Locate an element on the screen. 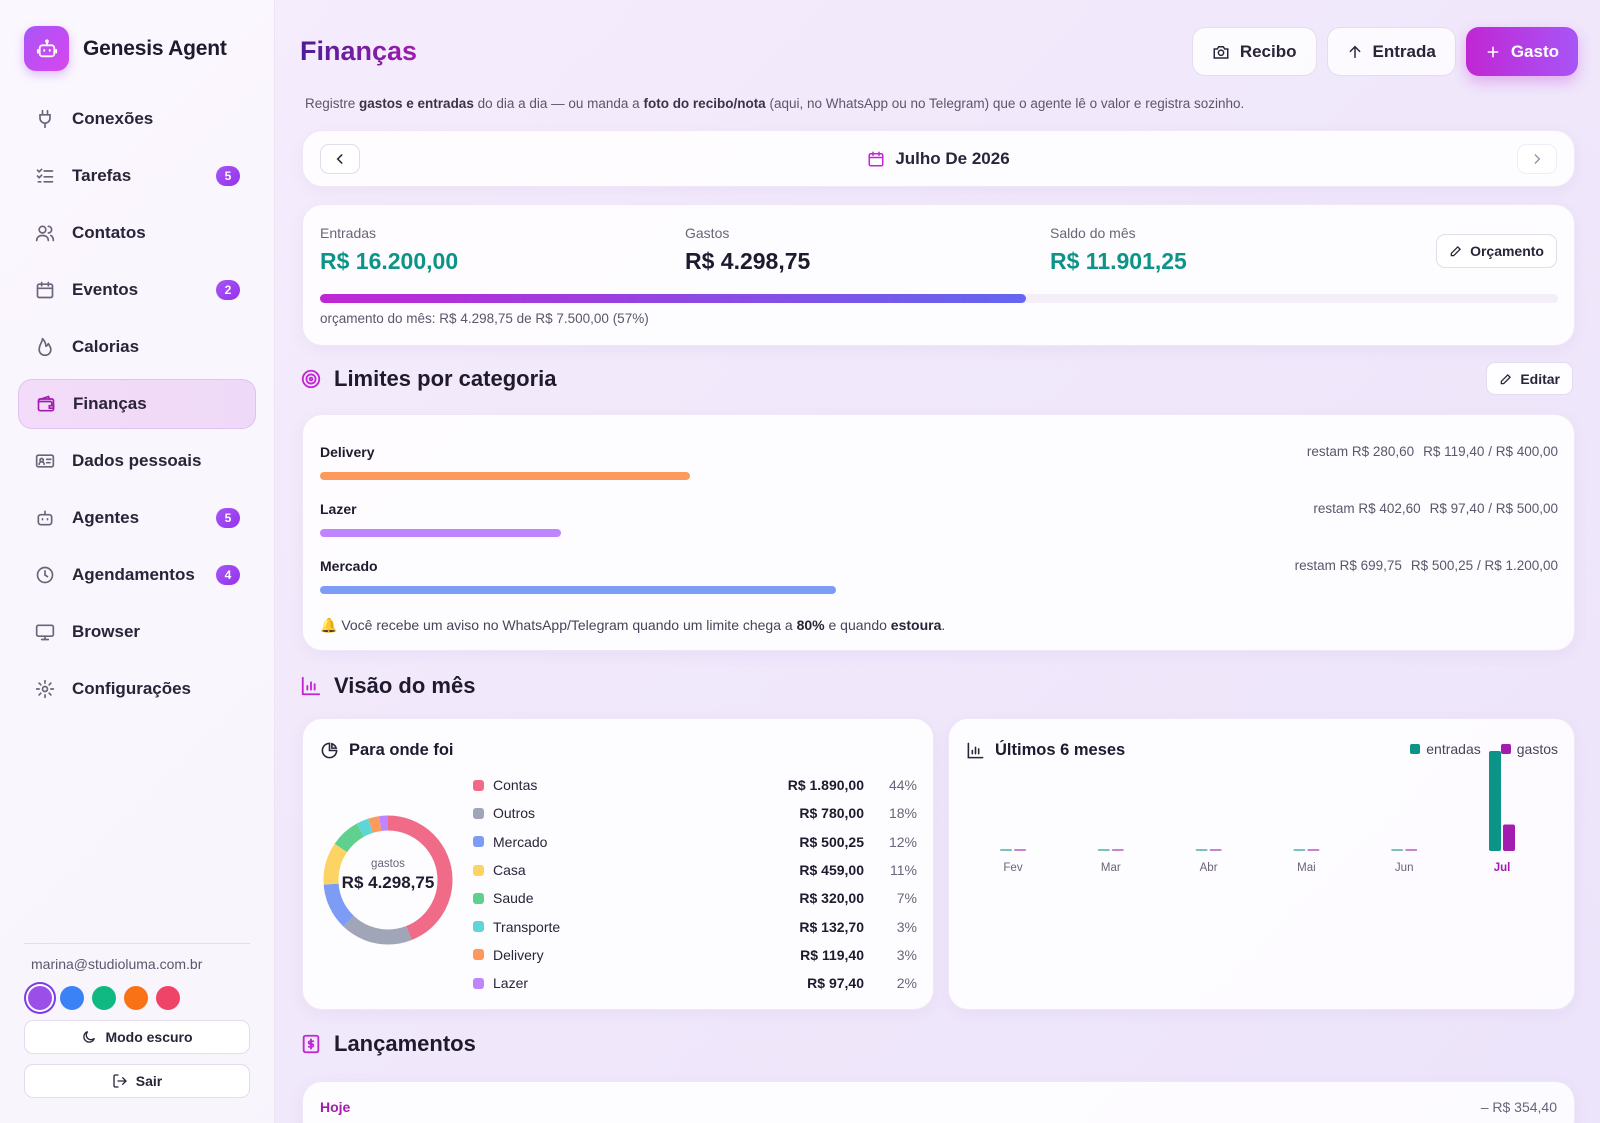 The height and width of the screenshot is (1123, 1600). category-percent: 18% is located at coordinates (902, 813).